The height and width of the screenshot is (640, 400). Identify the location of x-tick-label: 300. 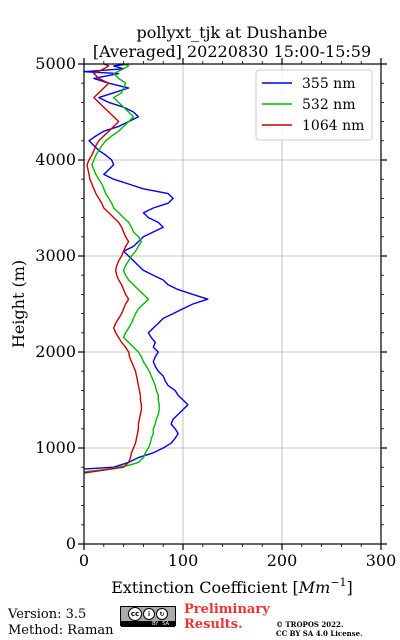
(381, 560).